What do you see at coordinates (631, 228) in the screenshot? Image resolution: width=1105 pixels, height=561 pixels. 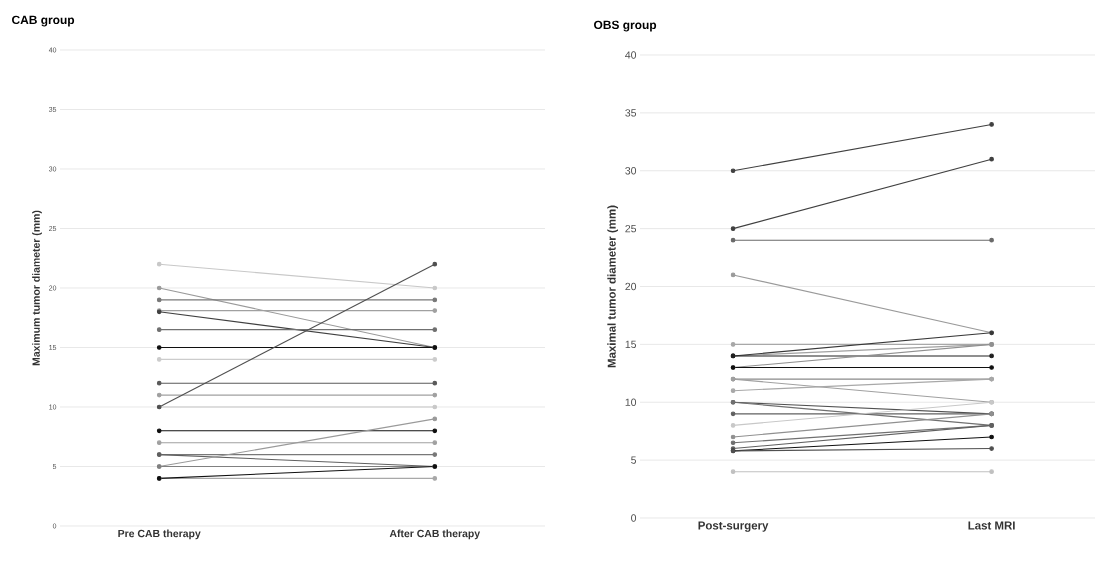 I see `y-tick-label: 25` at bounding box center [631, 228].